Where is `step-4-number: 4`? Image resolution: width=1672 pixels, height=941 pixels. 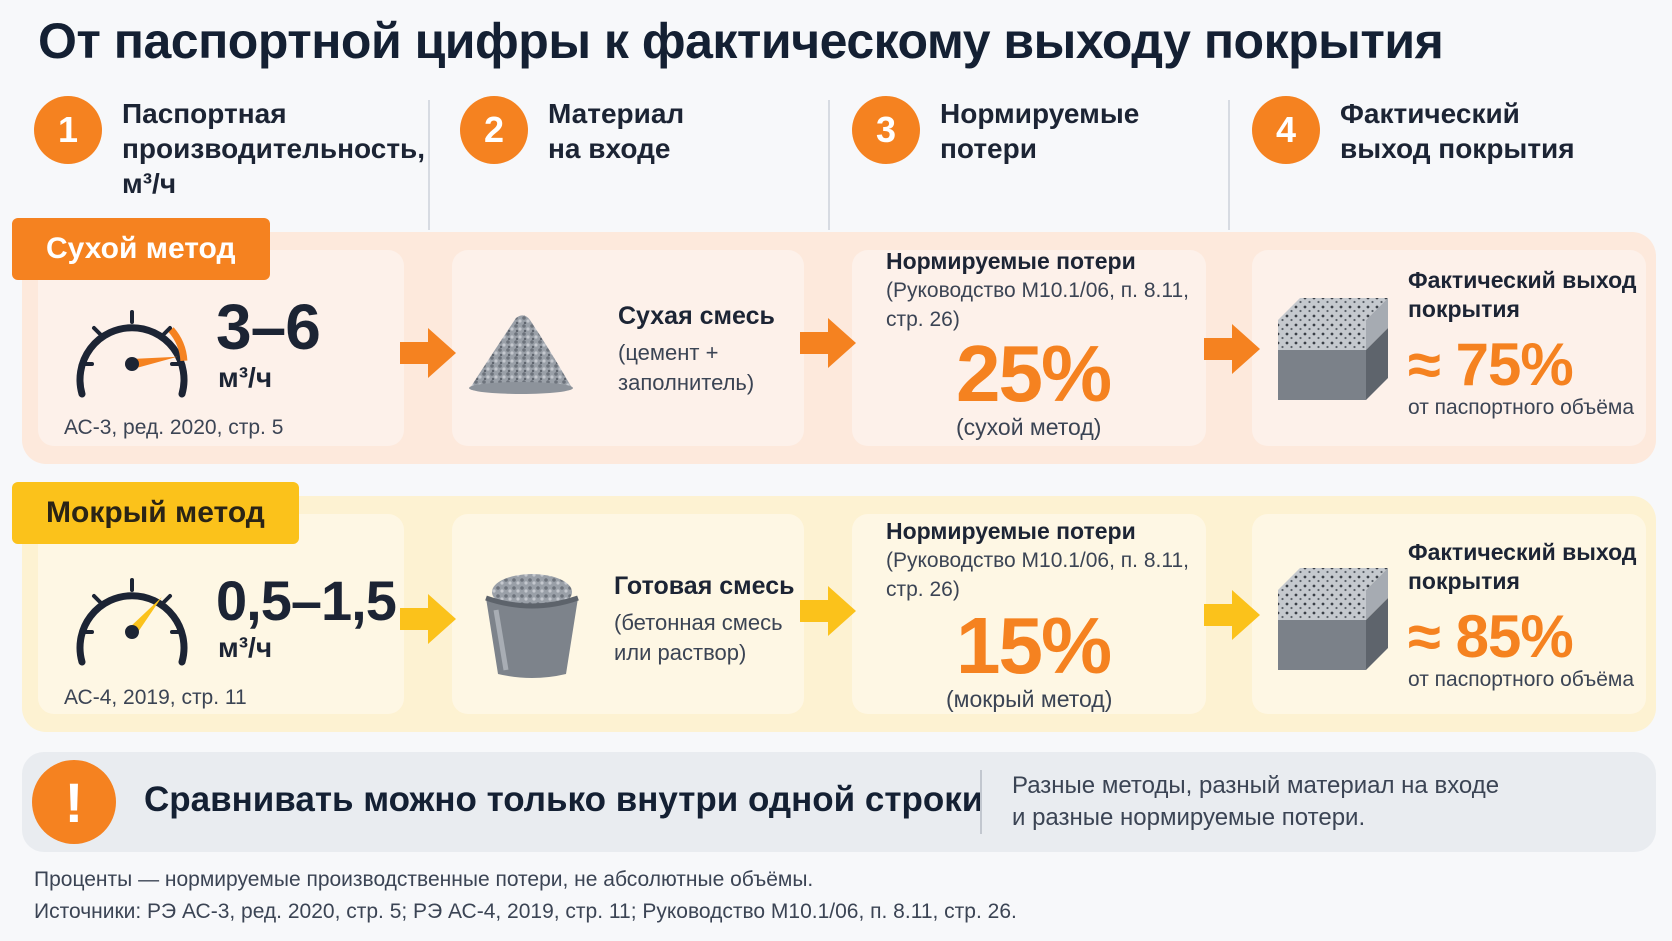
step-4-number: 4 is located at coordinates (1286, 130).